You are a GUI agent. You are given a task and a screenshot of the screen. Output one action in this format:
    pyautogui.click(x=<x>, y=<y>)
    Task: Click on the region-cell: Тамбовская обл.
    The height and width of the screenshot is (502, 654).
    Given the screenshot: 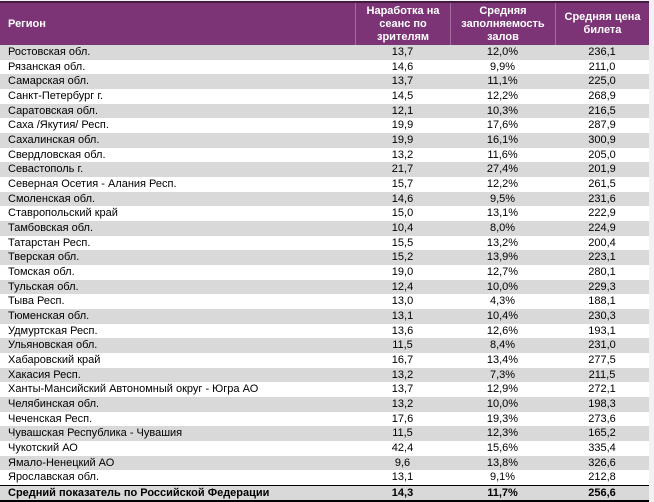 What is the action you would take?
    pyautogui.click(x=51, y=228)
    